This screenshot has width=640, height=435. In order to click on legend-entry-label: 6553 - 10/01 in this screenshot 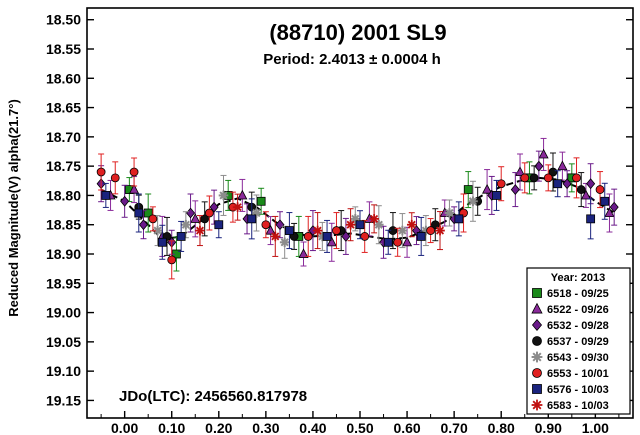, I will do `click(578, 374)`.